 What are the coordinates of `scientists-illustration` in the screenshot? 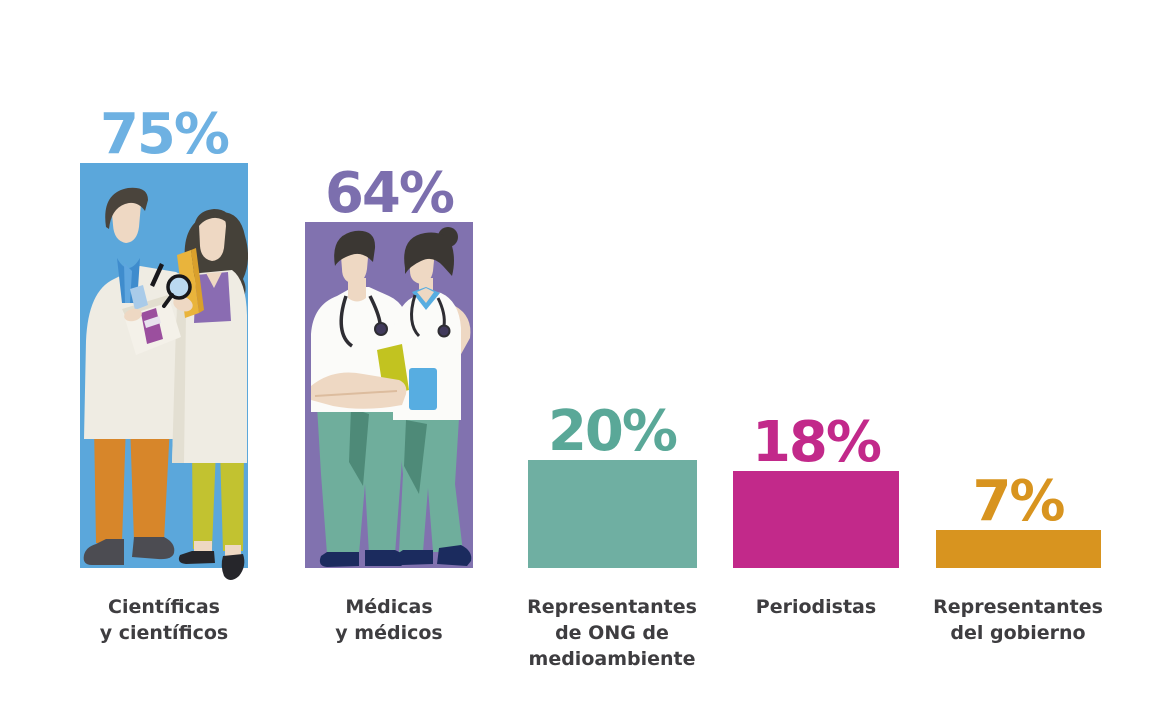 It's located at (164, 371).